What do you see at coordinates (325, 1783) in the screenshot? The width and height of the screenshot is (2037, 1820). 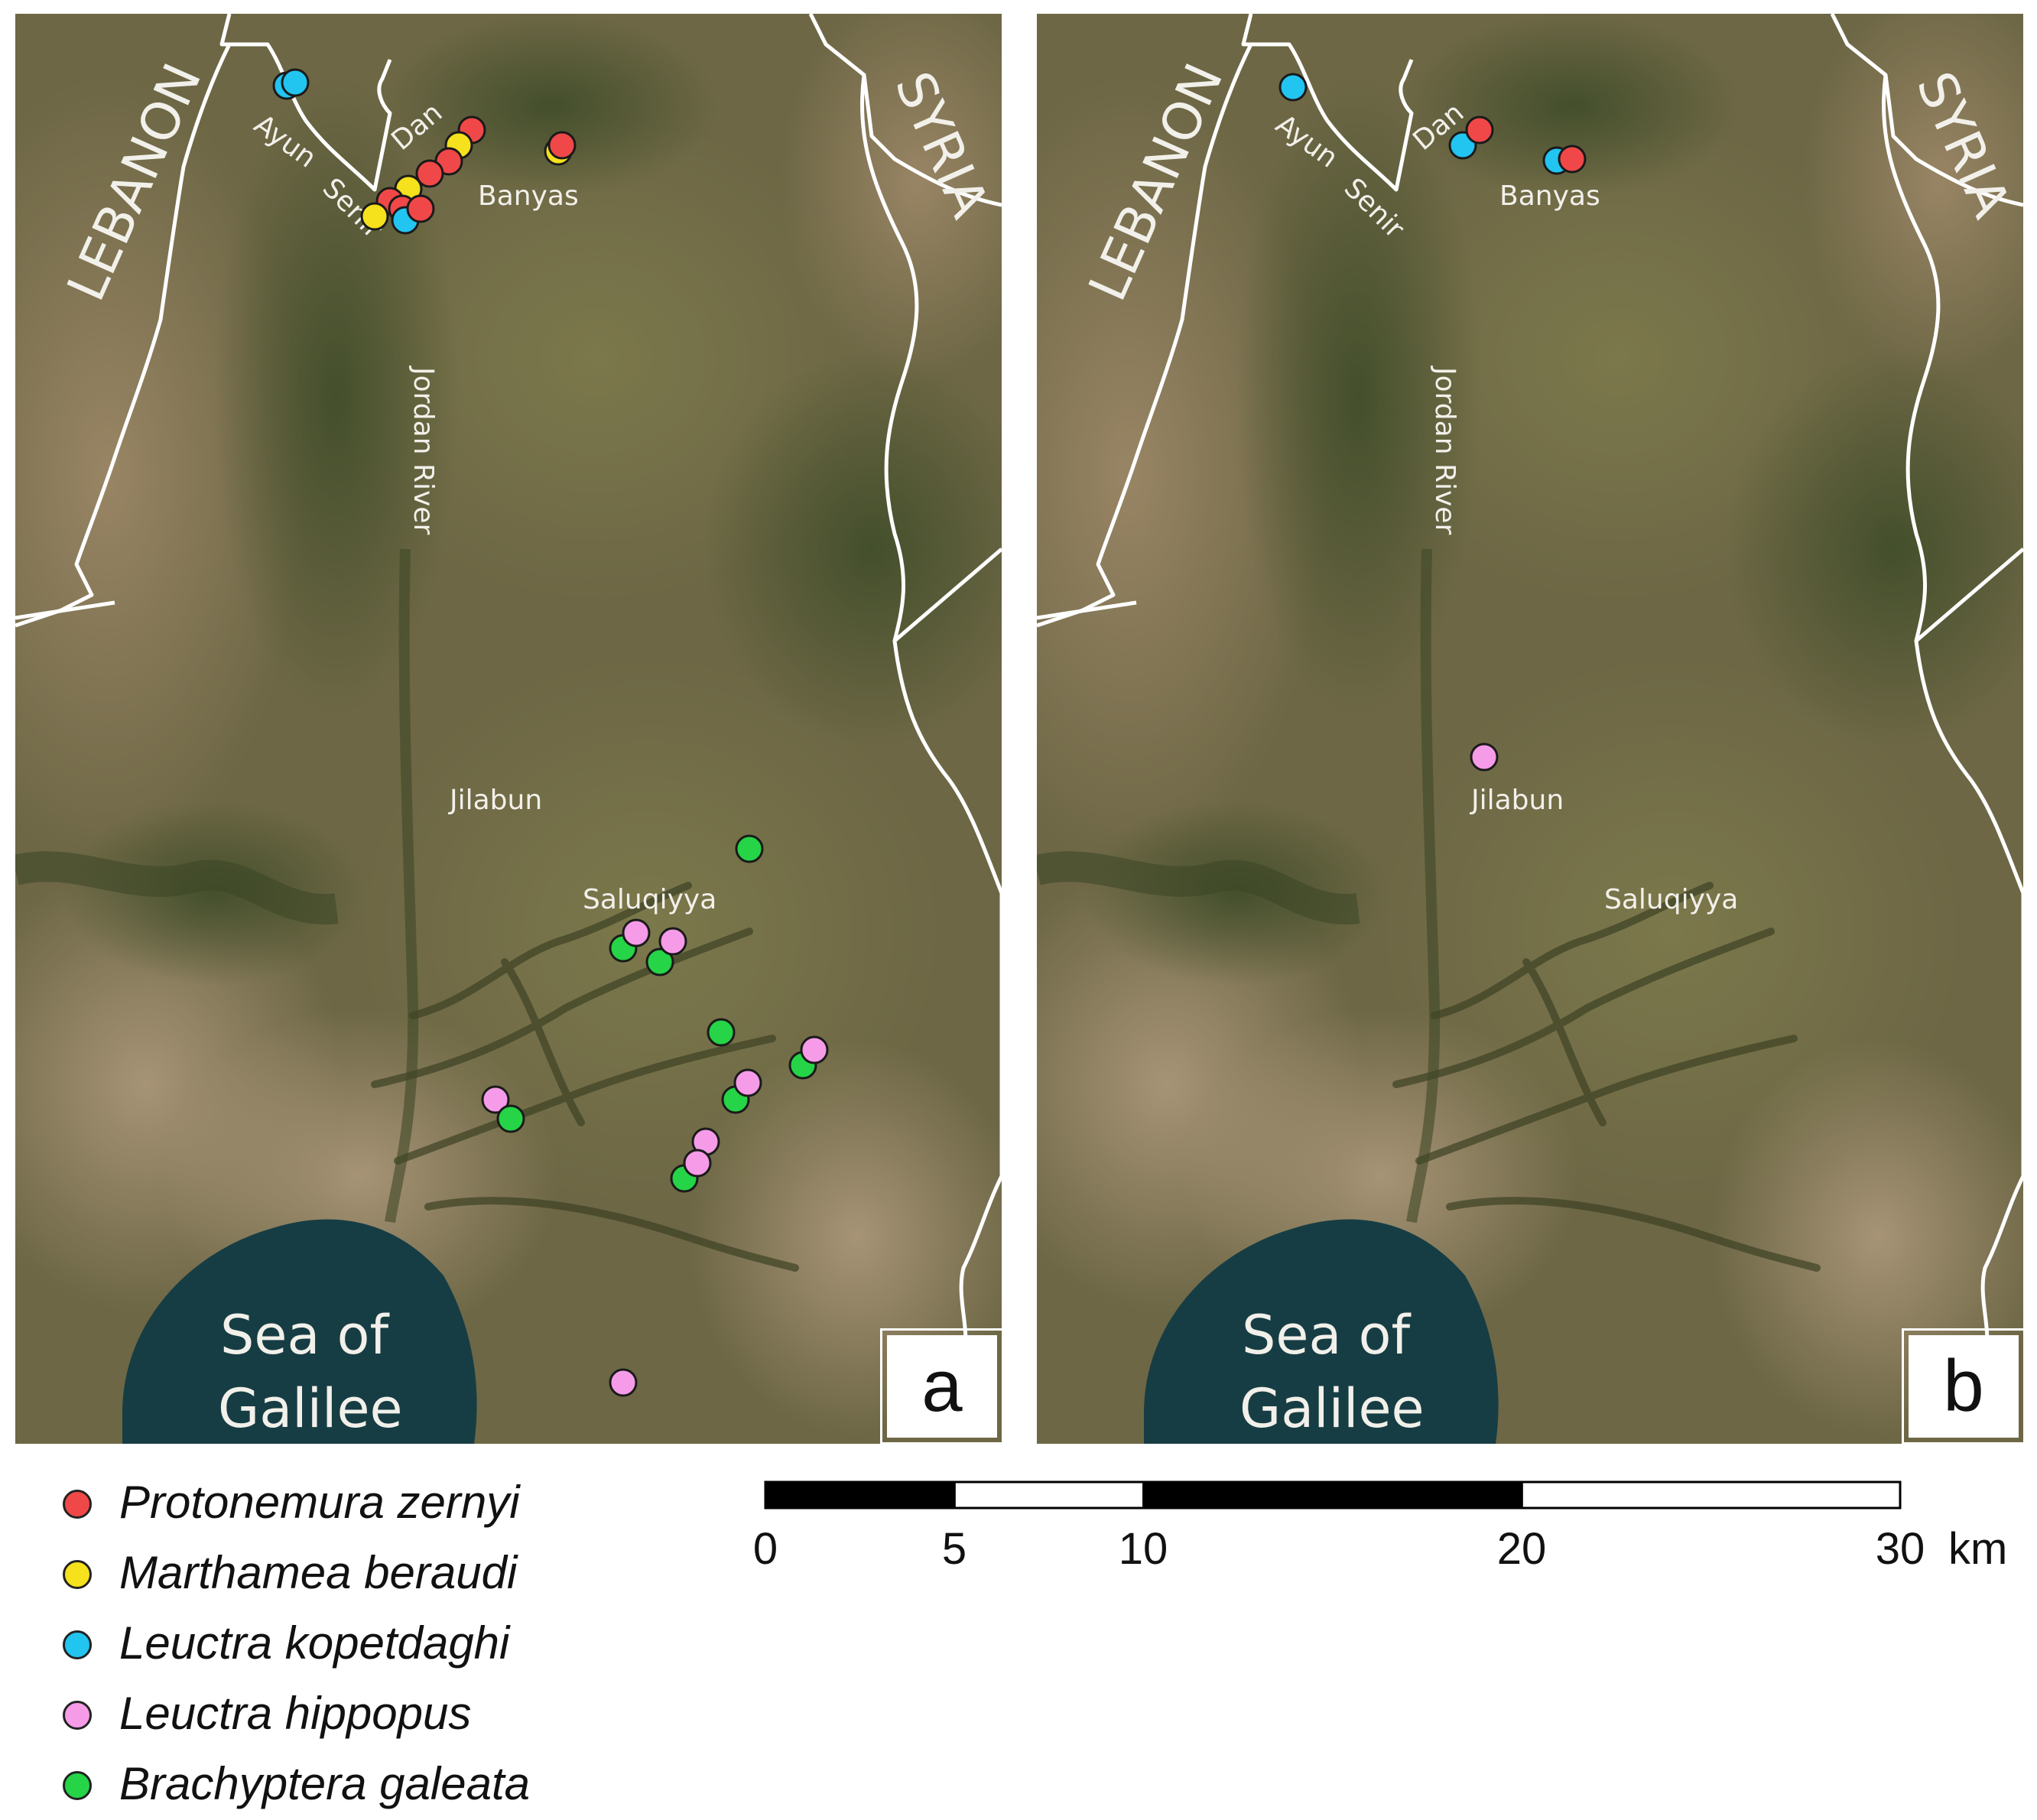 I see `legend-label: Brachyptera galeata` at bounding box center [325, 1783].